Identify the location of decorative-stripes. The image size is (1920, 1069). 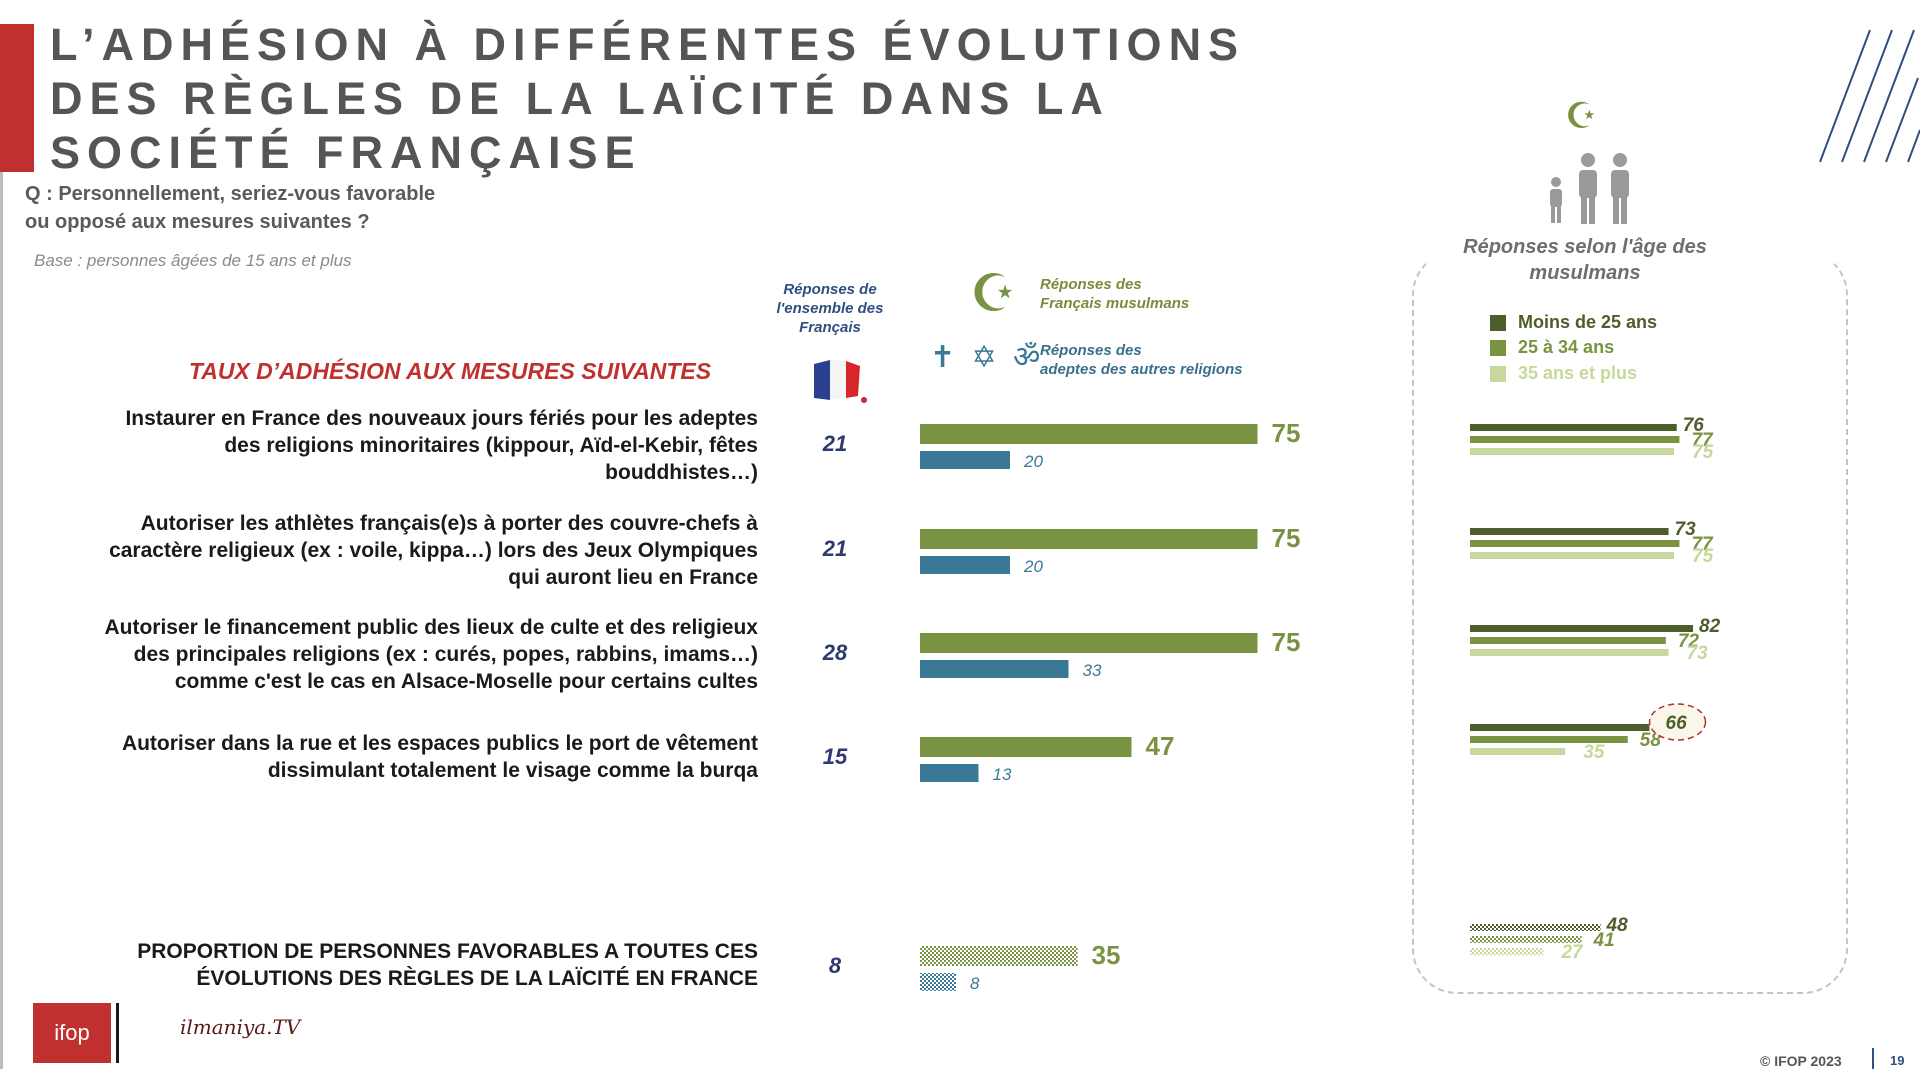
(1869, 96).